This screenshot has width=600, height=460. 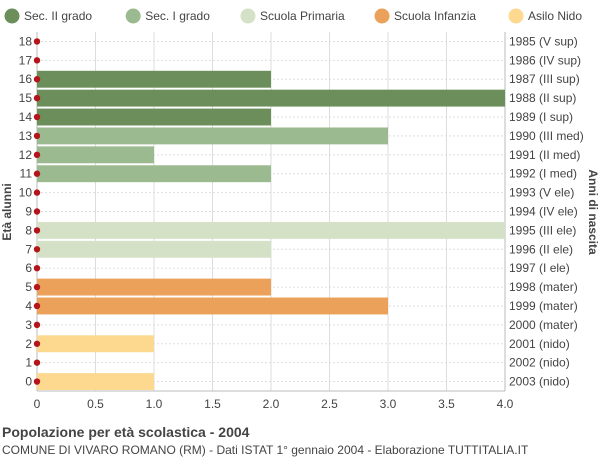 I want to click on chart-title: Popolazione per età scolastica - 2004, so click(x=126, y=432).